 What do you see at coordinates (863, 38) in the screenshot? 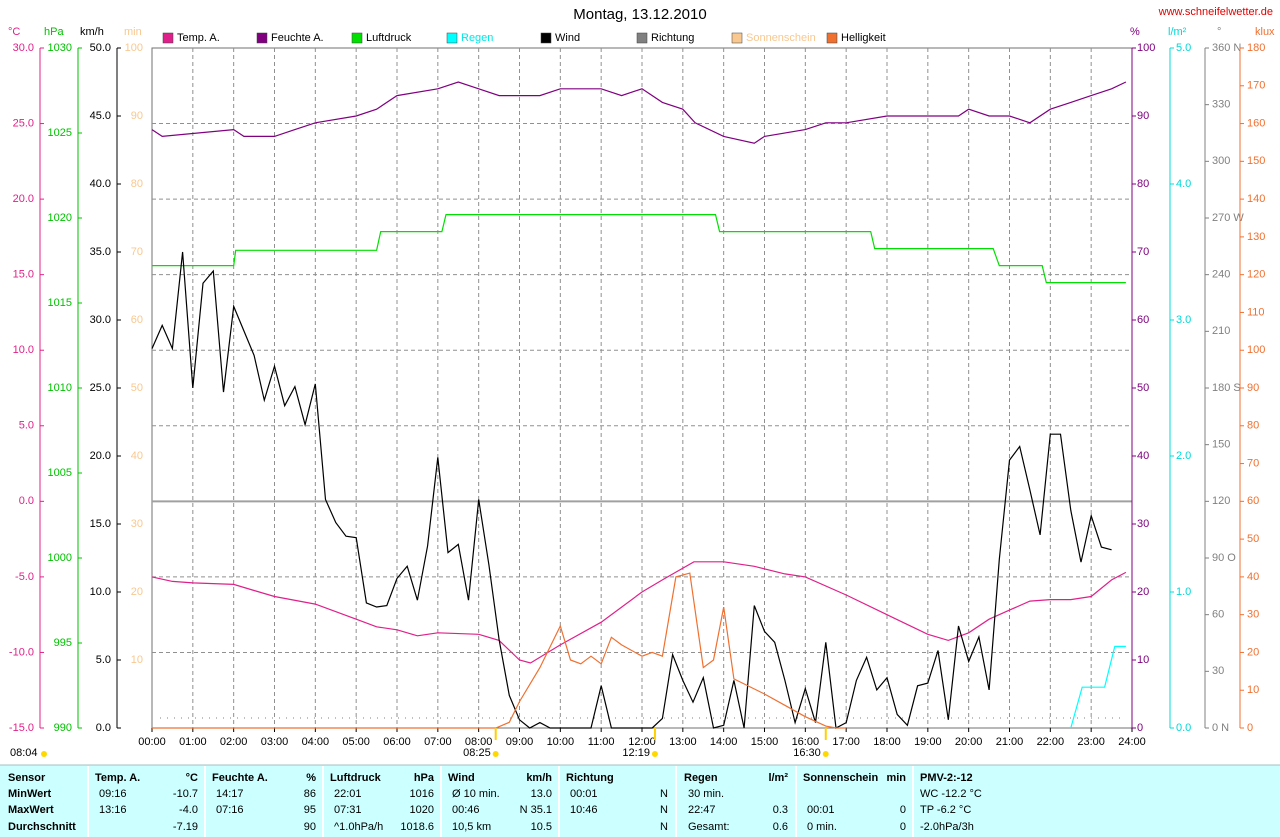
I see `legend-label: Helligkeit` at bounding box center [863, 38].